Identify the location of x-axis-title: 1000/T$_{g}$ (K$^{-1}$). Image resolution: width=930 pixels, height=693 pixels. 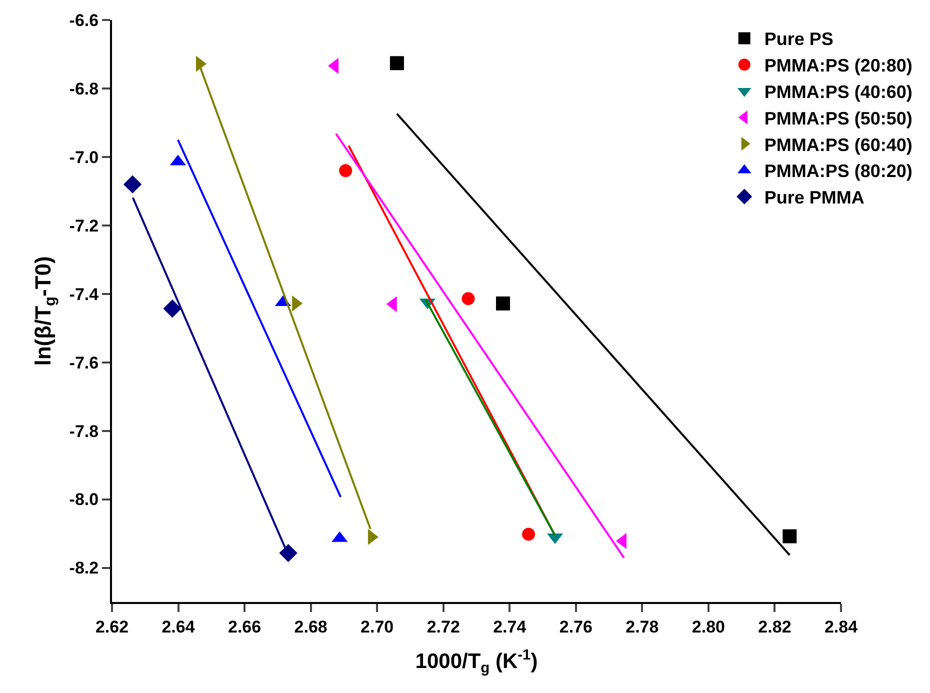
(476, 662).